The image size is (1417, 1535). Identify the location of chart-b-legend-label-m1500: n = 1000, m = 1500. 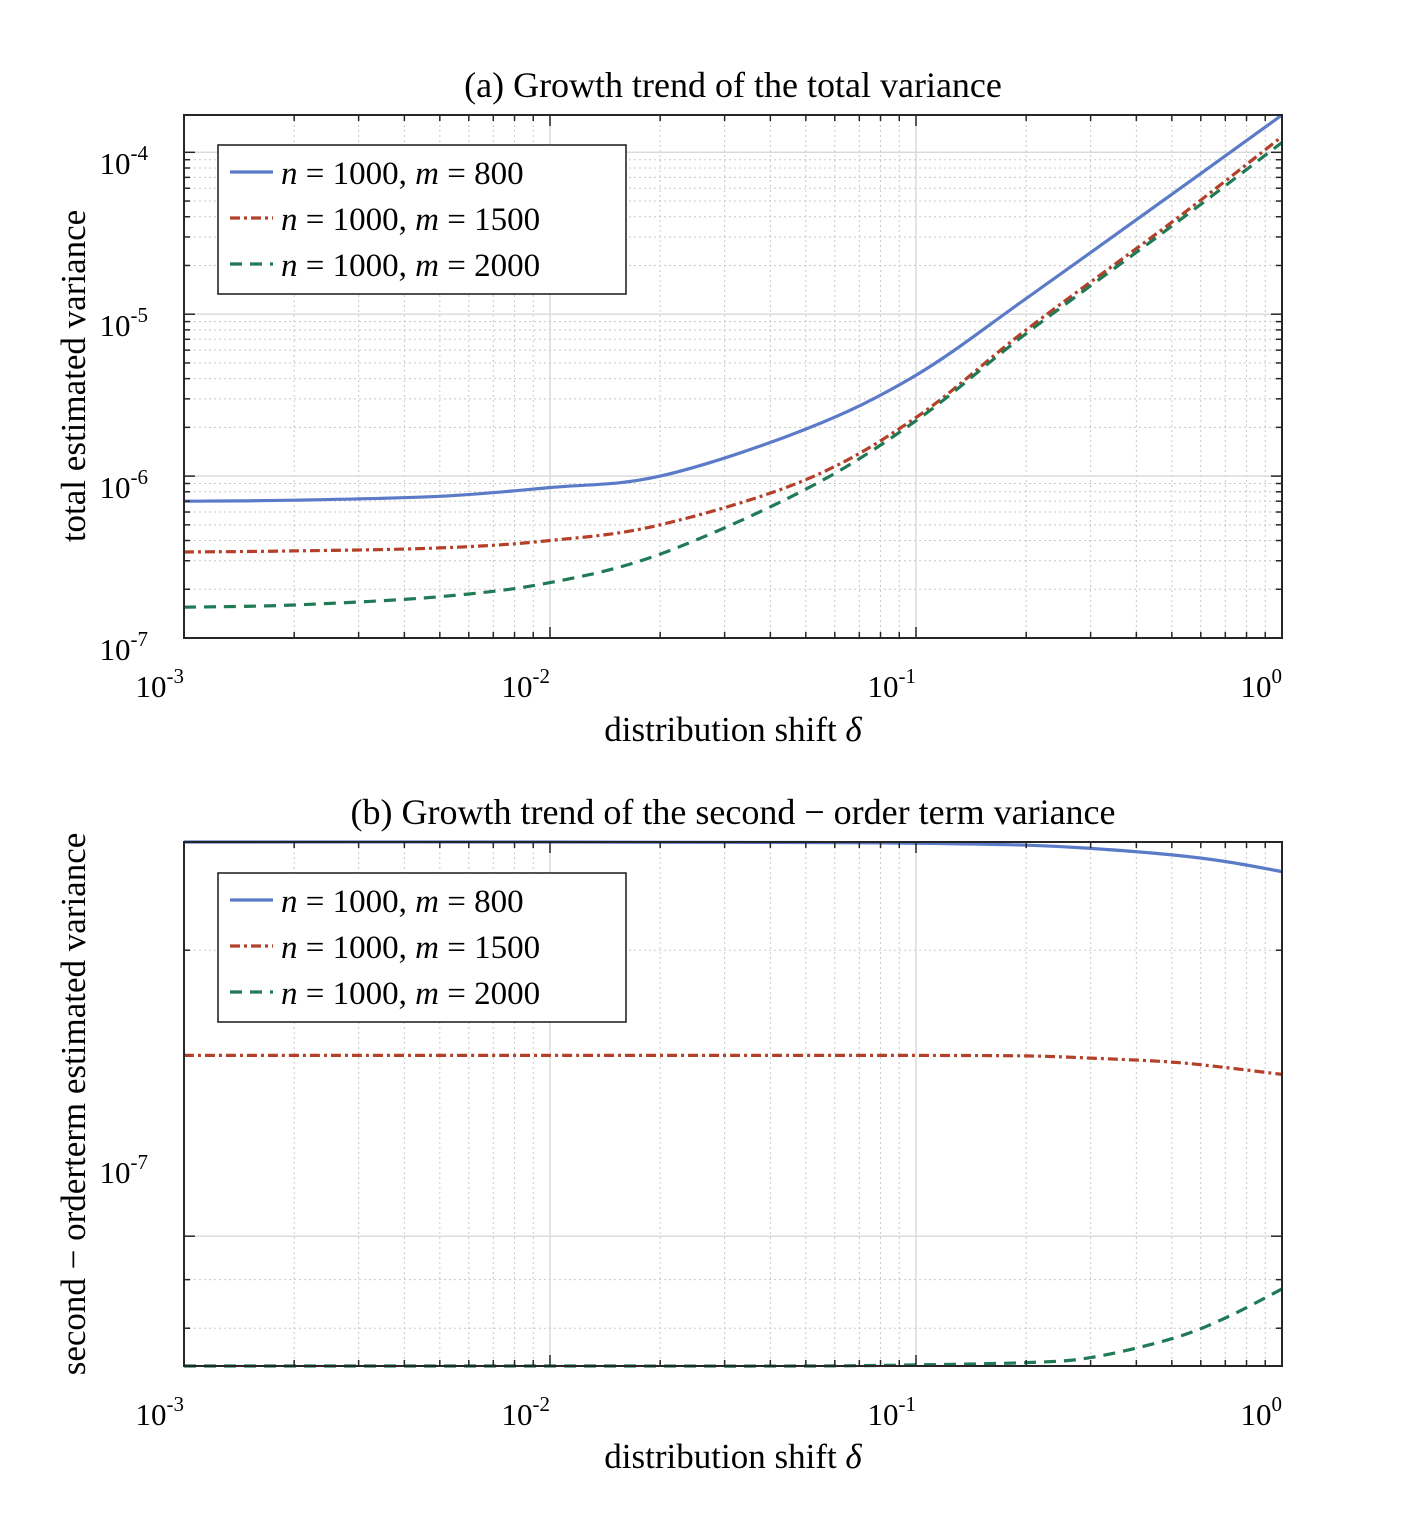
(410, 948).